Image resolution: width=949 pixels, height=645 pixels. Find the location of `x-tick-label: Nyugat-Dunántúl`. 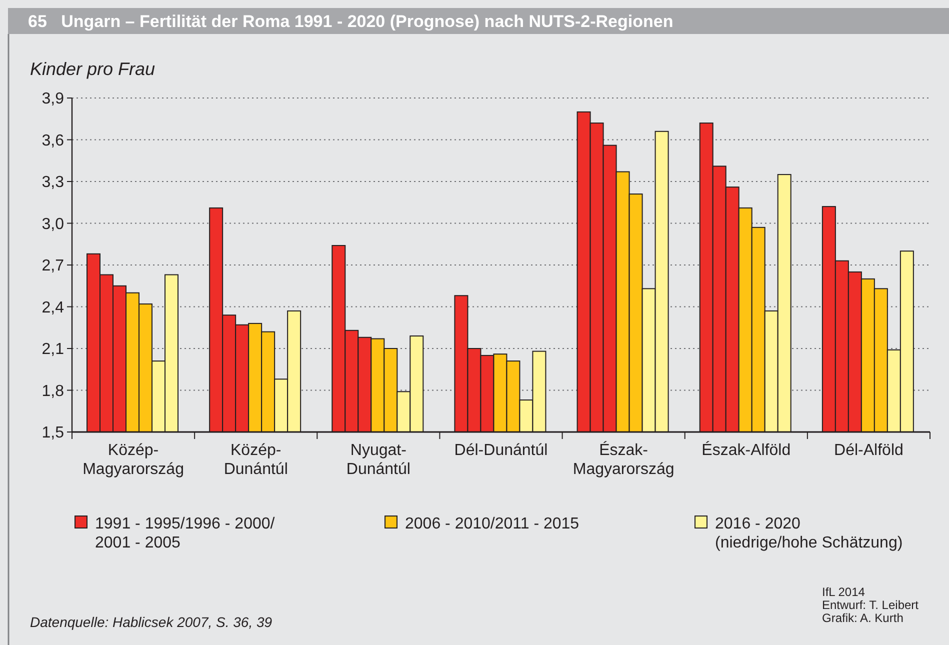

x-tick-label: Nyugat-Dunántúl is located at coordinates (378, 460).